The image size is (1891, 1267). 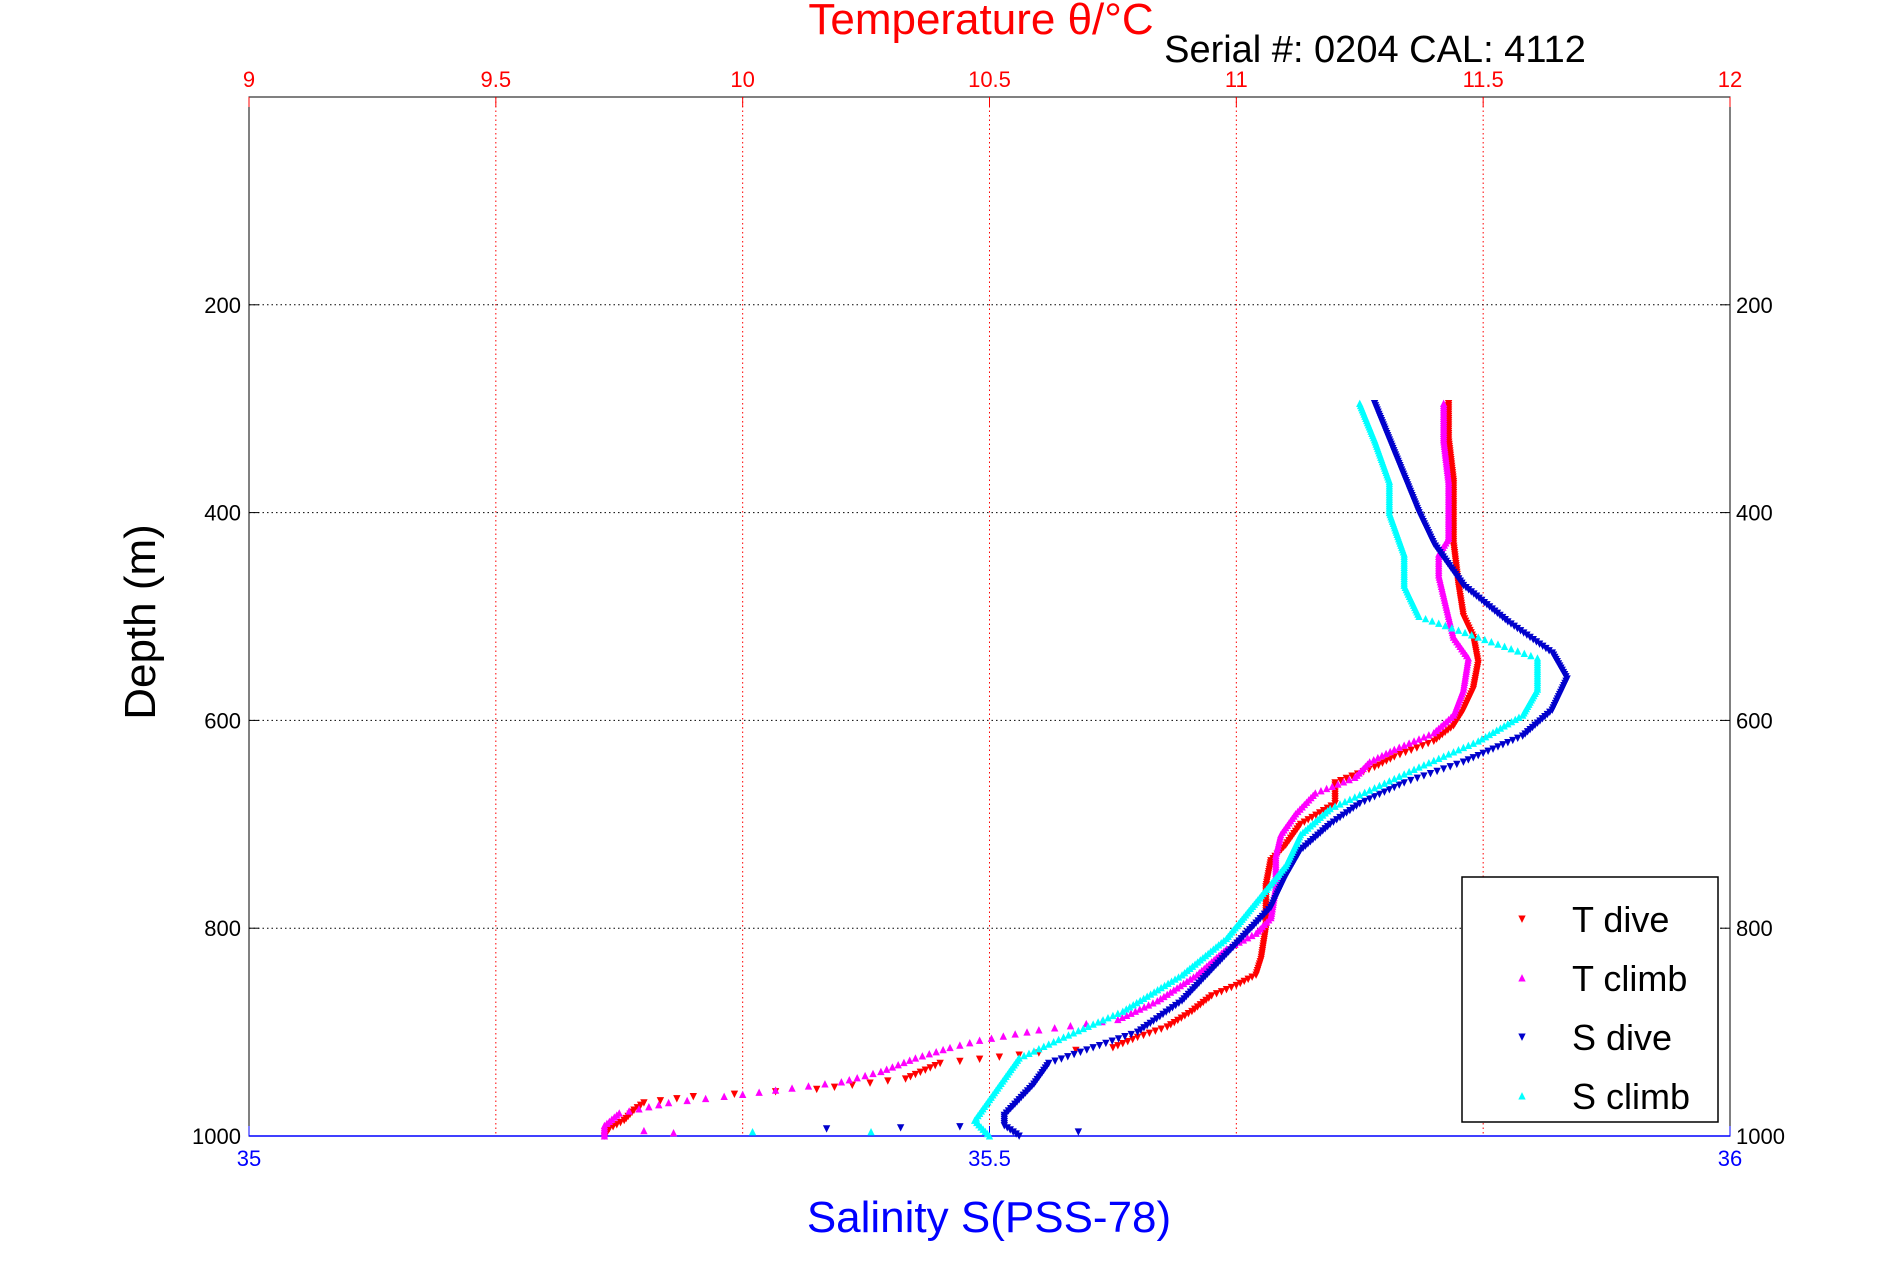 I want to click on depth-tick-label-right: 600, so click(x=1754, y=720).